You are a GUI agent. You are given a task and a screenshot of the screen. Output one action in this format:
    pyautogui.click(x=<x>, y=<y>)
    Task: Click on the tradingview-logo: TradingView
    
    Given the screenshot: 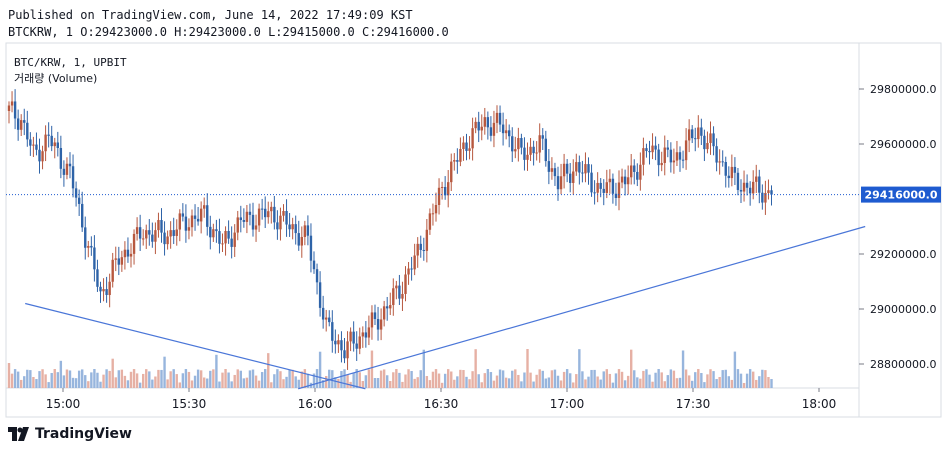 What is the action you would take?
    pyautogui.click(x=70, y=434)
    